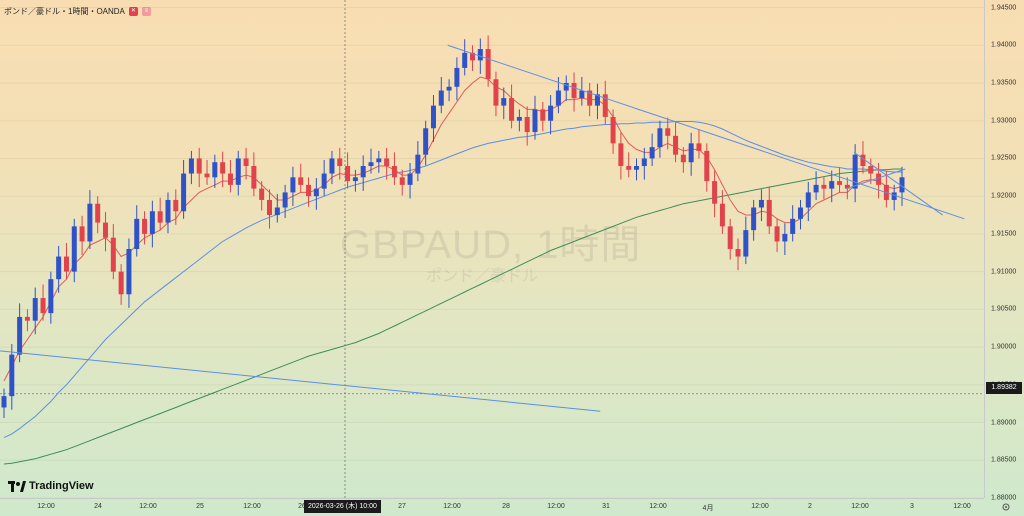 This screenshot has width=1024, height=516. What do you see at coordinates (506, 506) in the screenshot?
I see `time-tick-label: 28` at bounding box center [506, 506].